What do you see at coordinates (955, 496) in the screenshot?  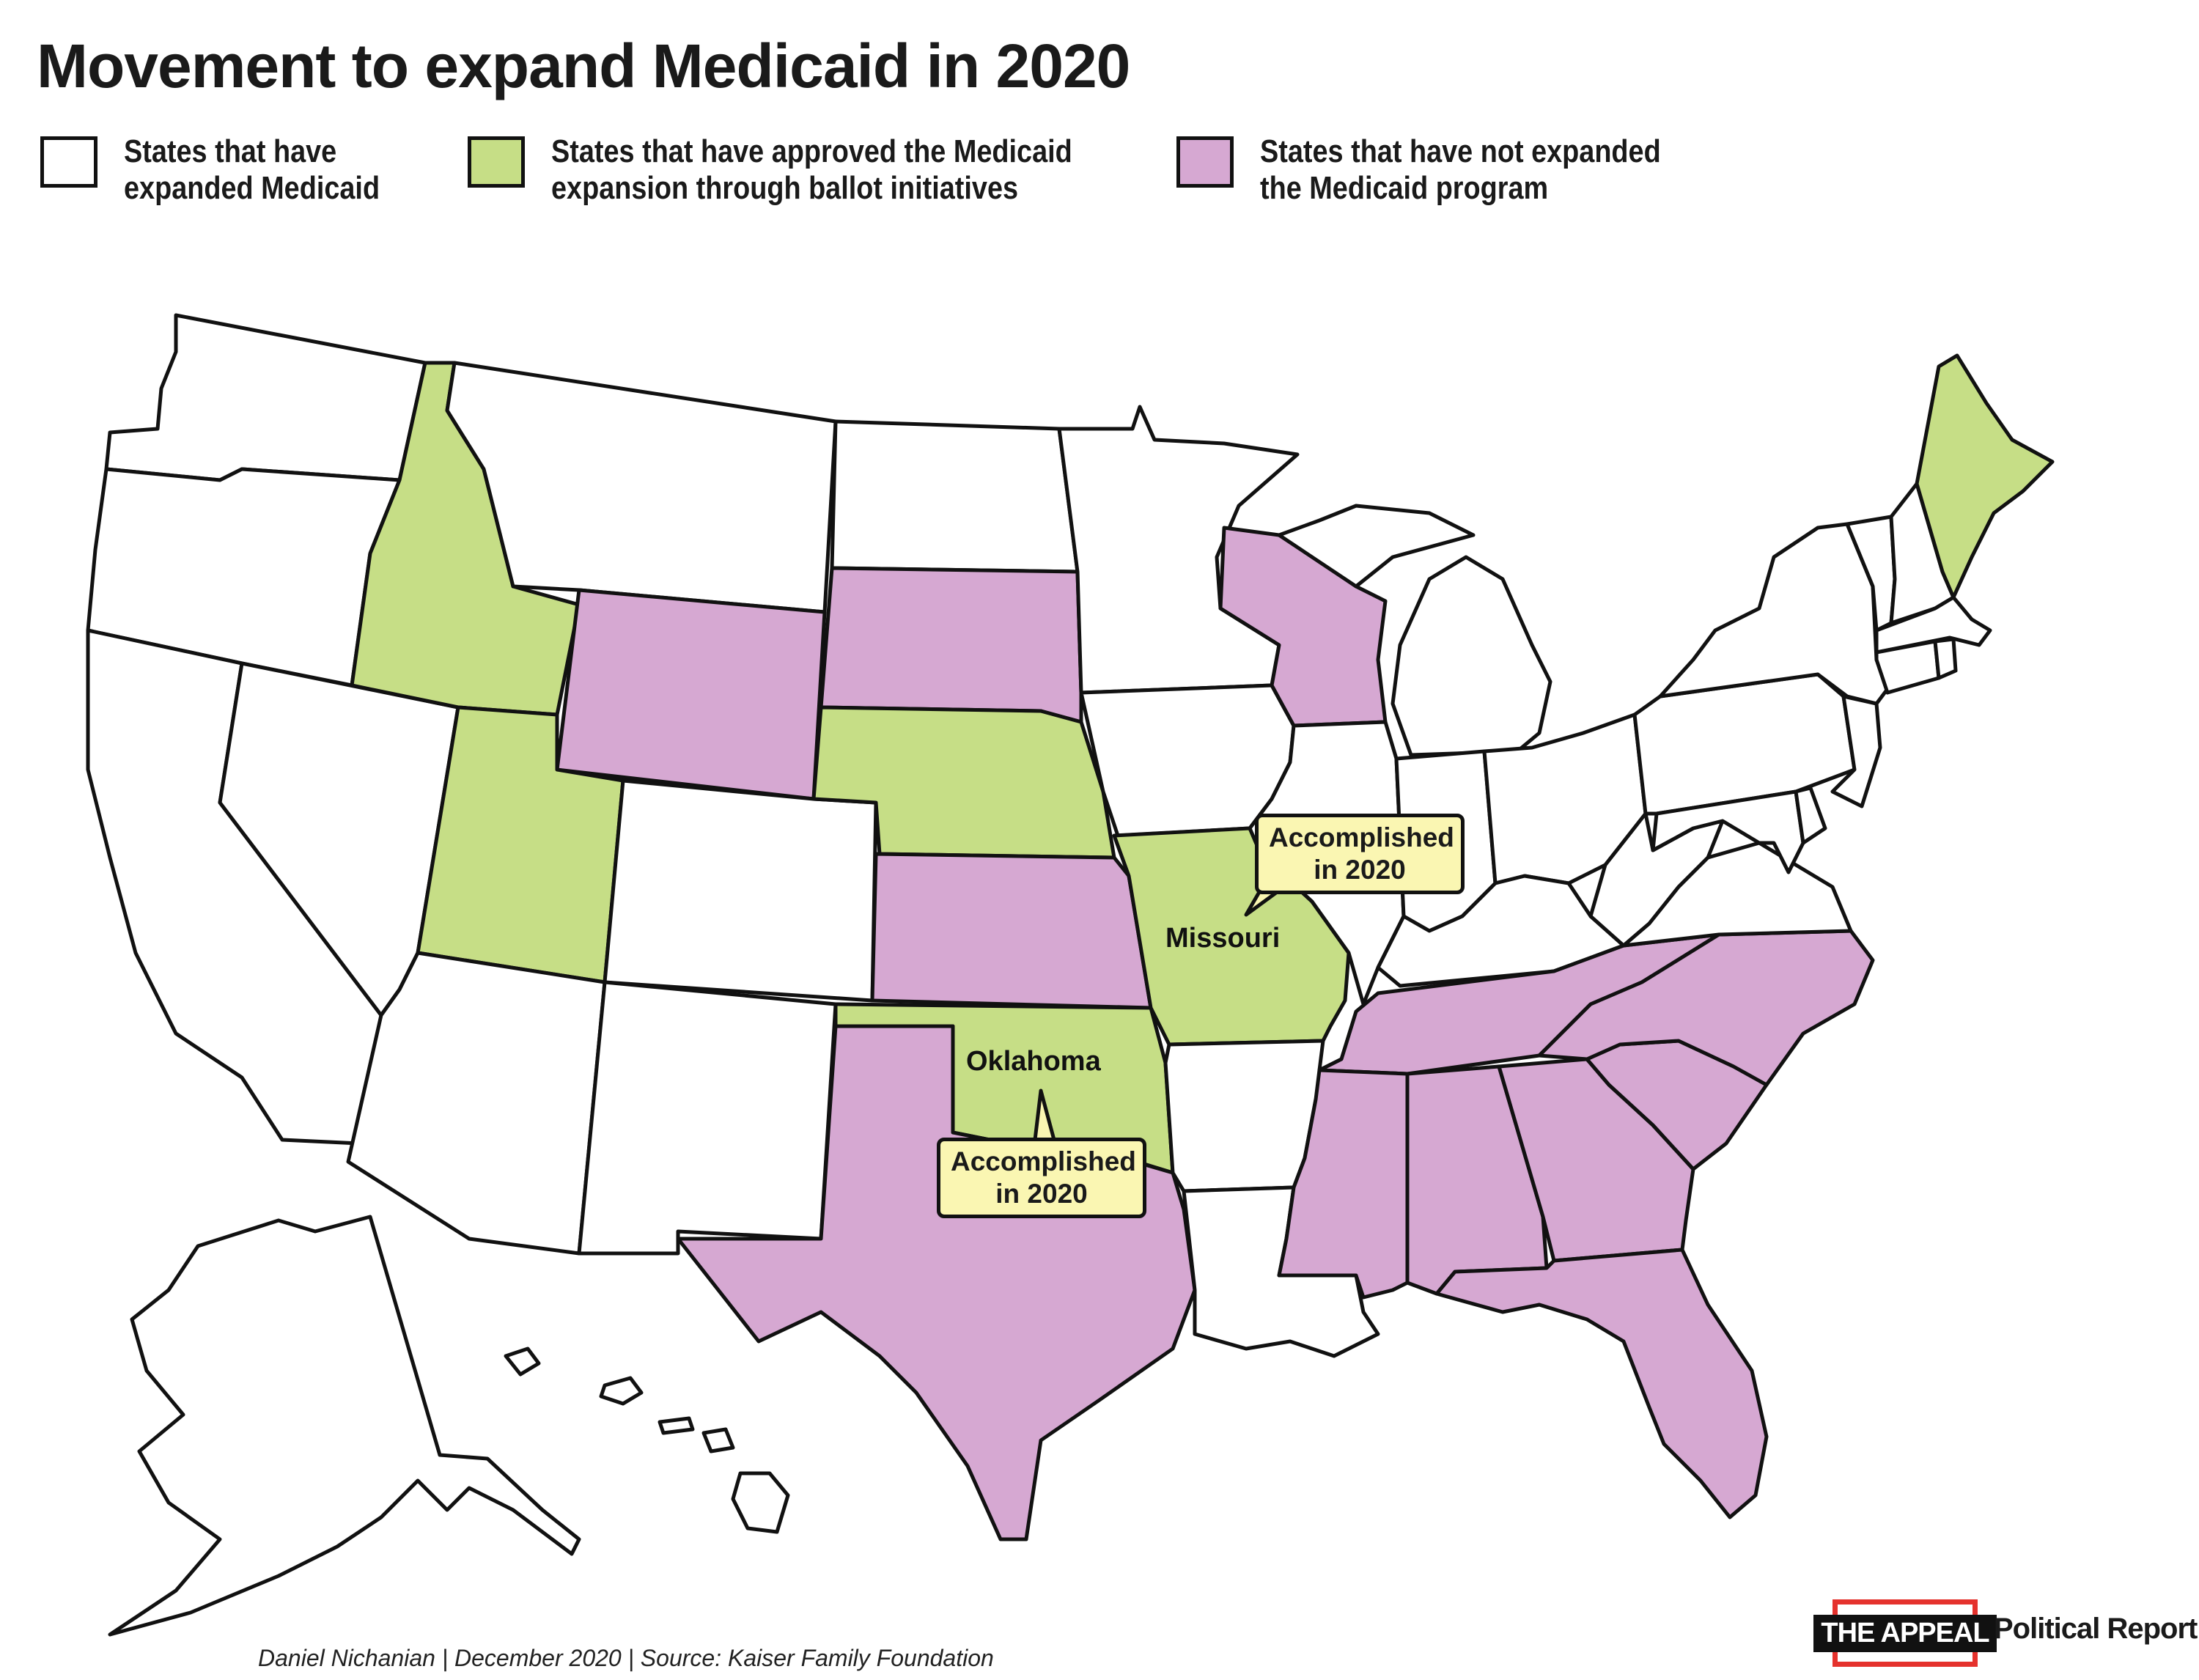 I see `state-north-dakota` at bounding box center [955, 496].